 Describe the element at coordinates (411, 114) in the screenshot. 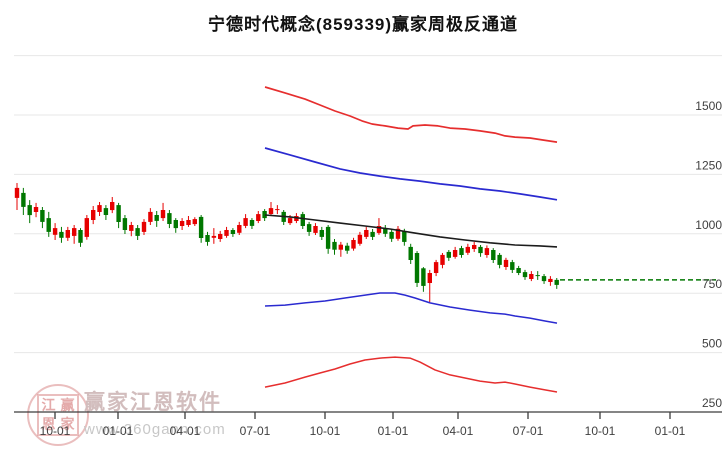

I see `upper-channel-outer-red` at that location.